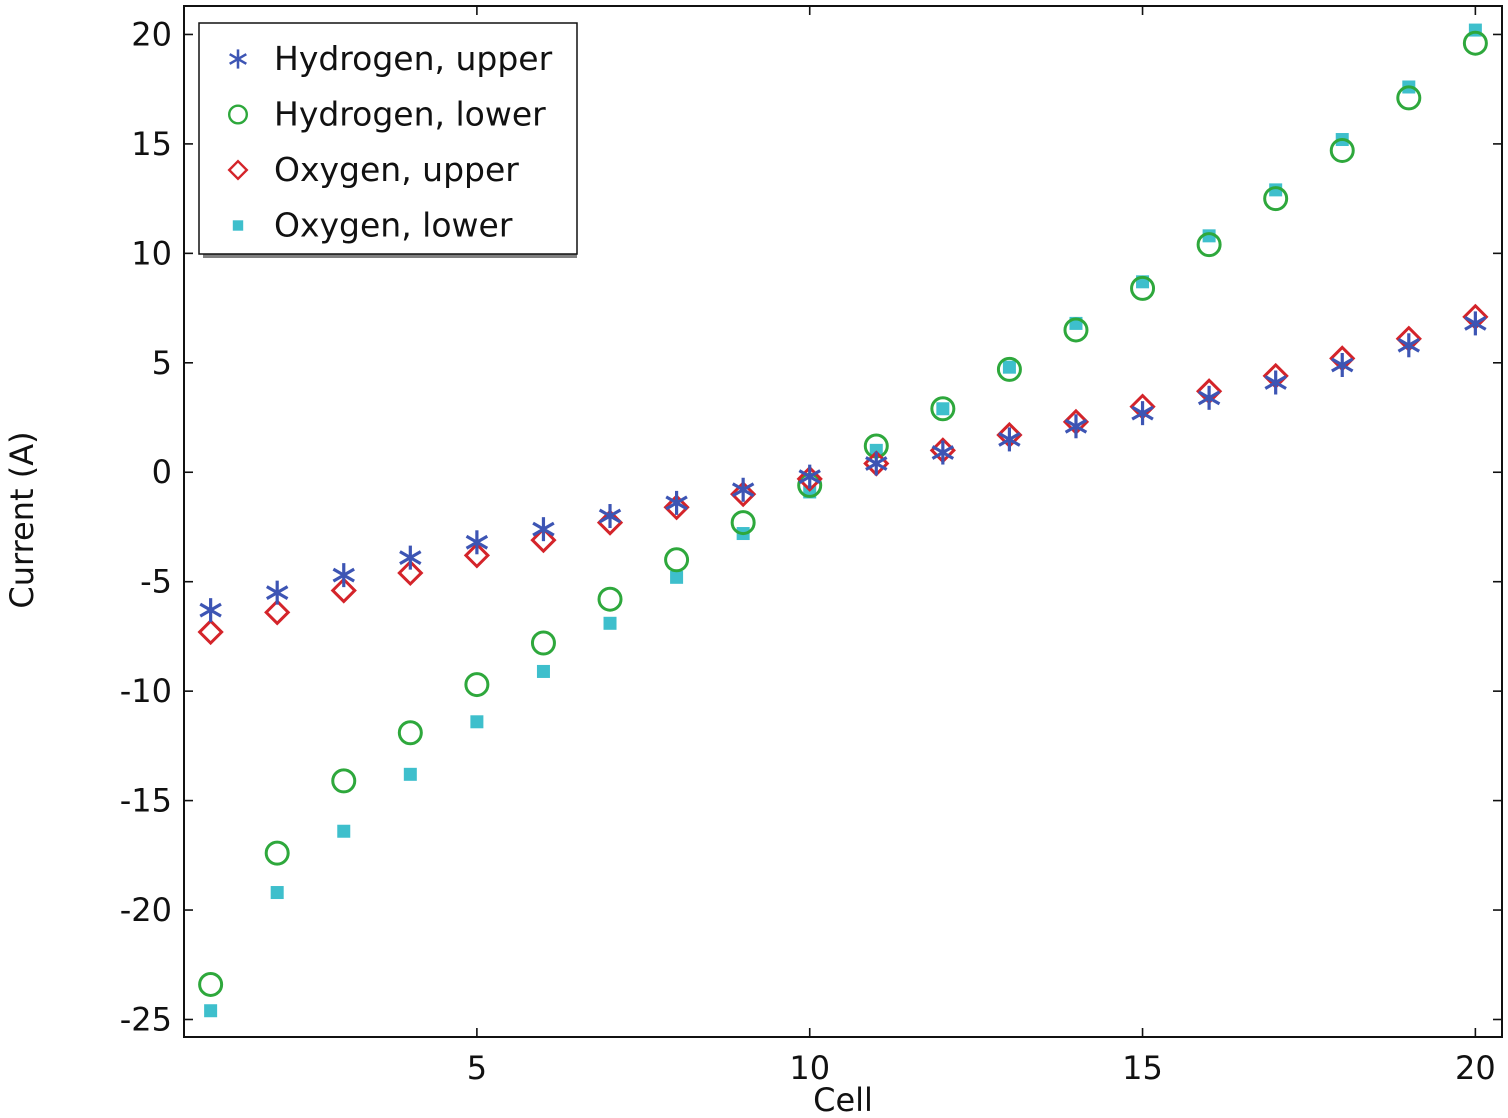 Image resolution: width=1508 pixels, height=1118 pixels. What do you see at coordinates (146, 1019) in the screenshot?
I see `y-tick-label: -25` at bounding box center [146, 1019].